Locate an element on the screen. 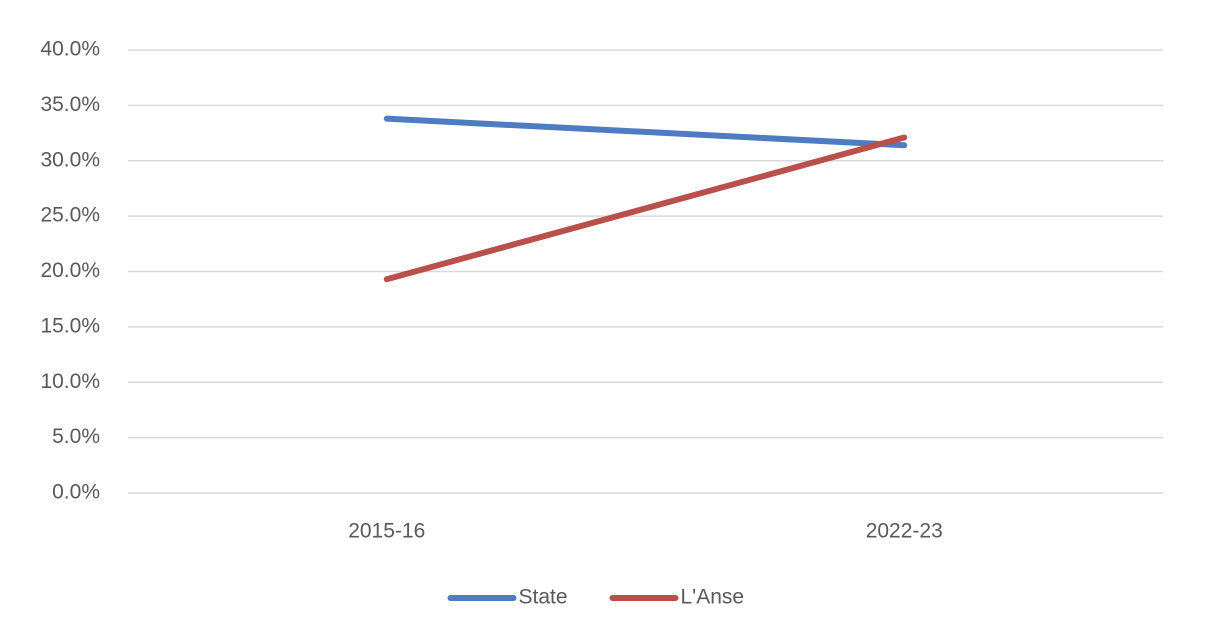 Image resolution: width=1216 pixels, height=638 pixels. y-tick-label: 30.0% is located at coordinates (70, 159).